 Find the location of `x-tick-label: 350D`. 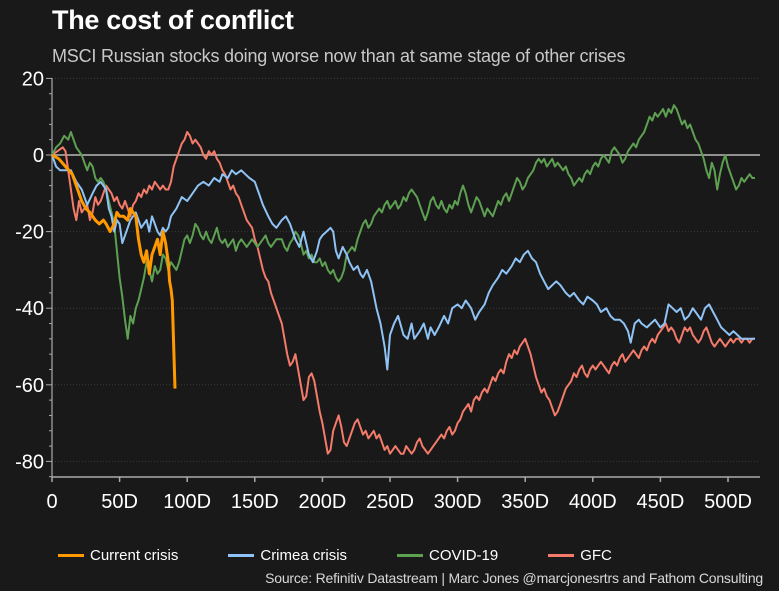

x-tick-label: 350D is located at coordinates (525, 502).